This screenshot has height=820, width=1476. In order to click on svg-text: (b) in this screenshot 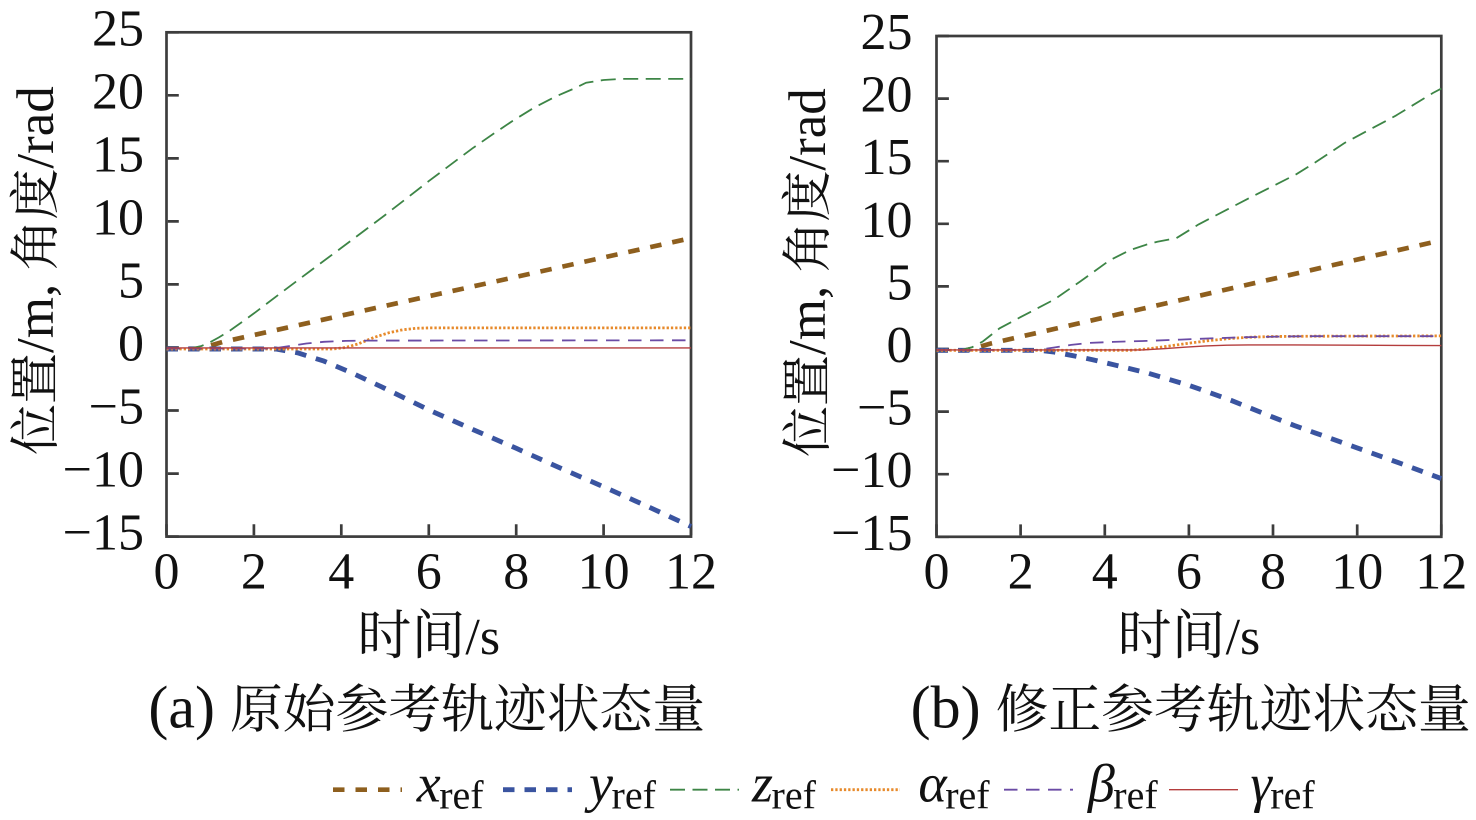, I will do `click(946, 708)`.